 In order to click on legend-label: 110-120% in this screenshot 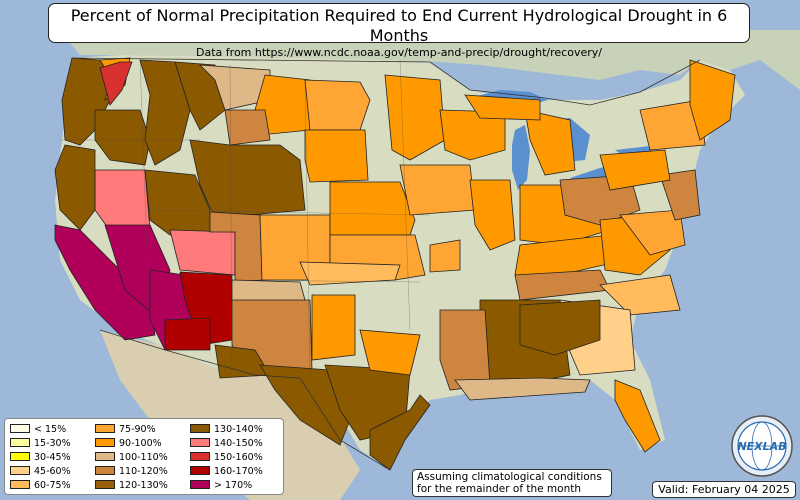, I will do `click(143, 471)`.